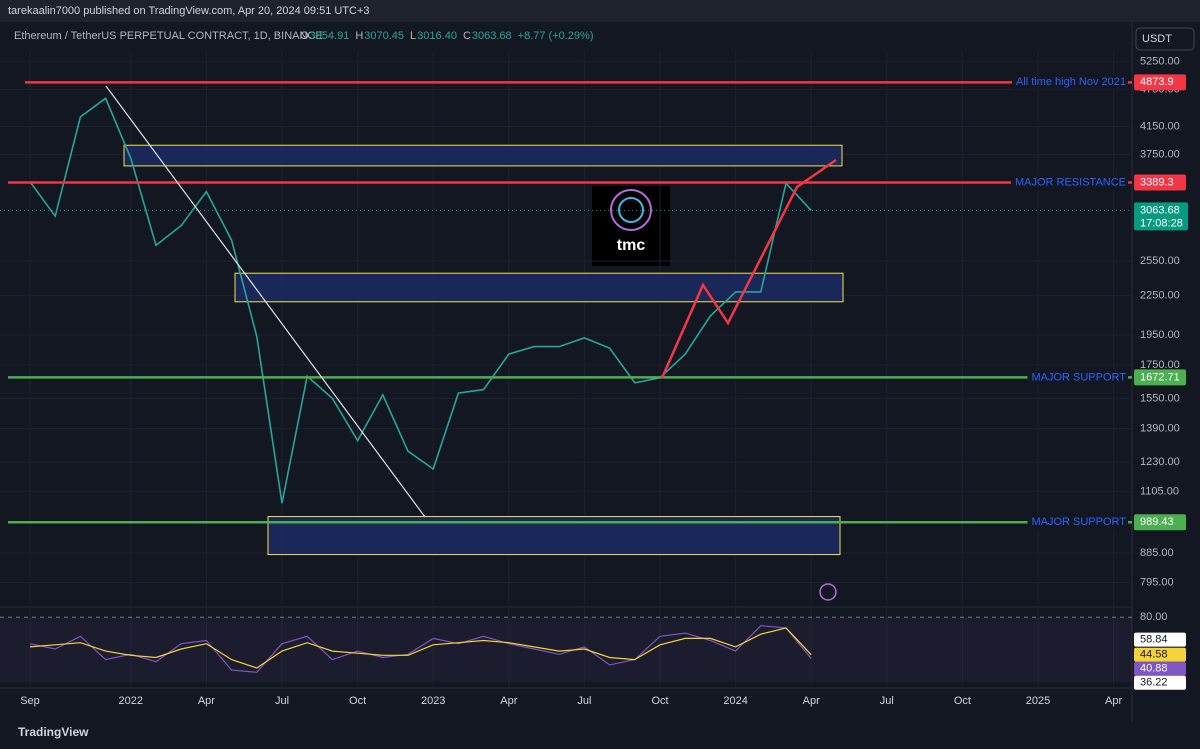  What do you see at coordinates (467, 36) in the screenshot?
I see `ohlc-key: C` at bounding box center [467, 36].